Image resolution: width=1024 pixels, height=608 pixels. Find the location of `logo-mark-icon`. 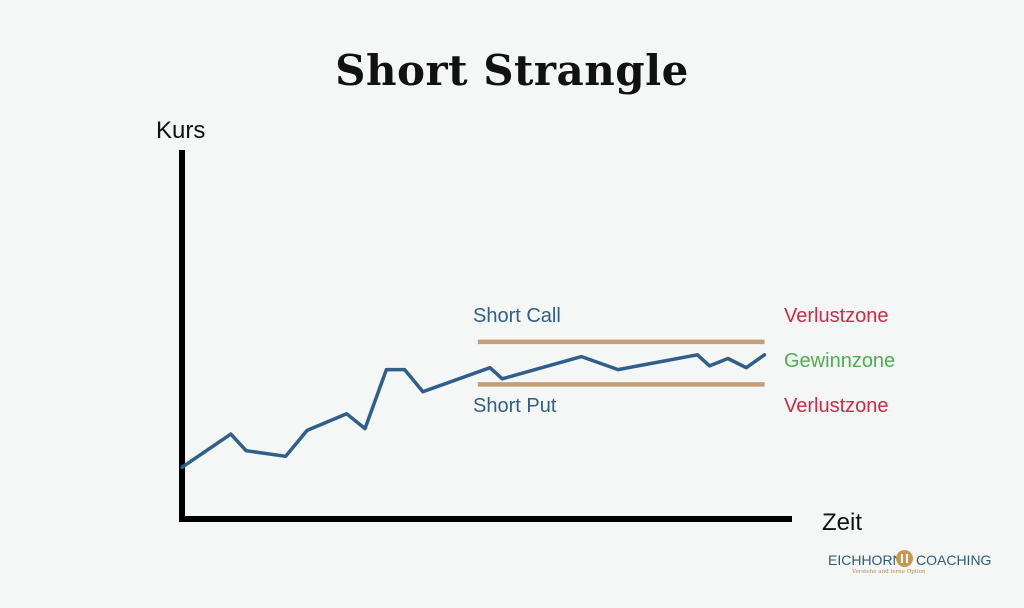

logo-mark-icon is located at coordinates (904, 558).